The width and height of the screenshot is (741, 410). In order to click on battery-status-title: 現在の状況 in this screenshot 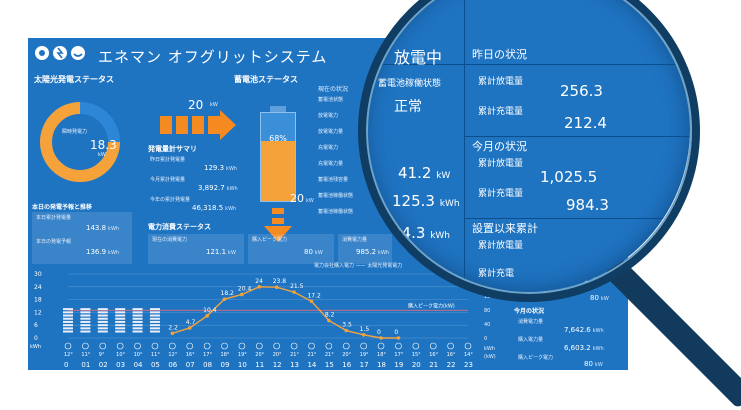, I will do `click(333, 89)`.